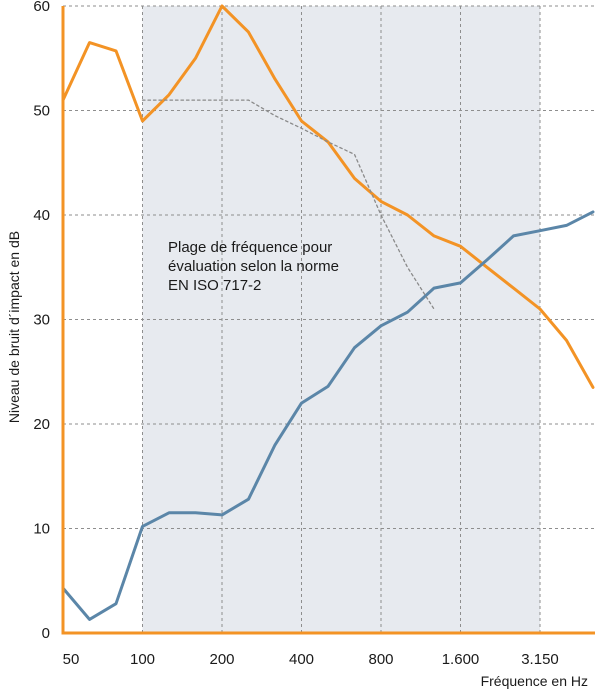 This screenshot has height=693, width=595. What do you see at coordinates (221, 659) in the screenshot?
I see `x-tick-label: 200` at bounding box center [221, 659].